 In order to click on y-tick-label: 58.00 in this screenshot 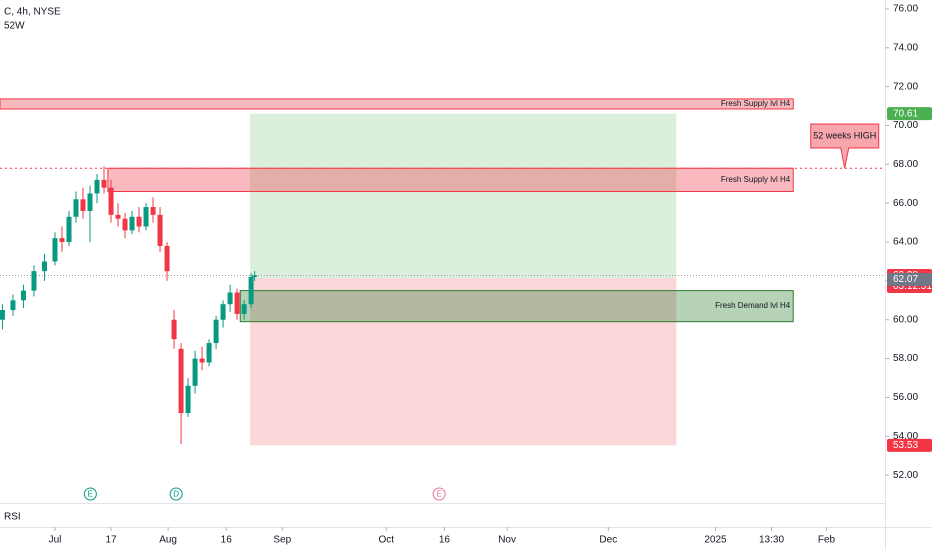, I will do `click(905, 358)`.